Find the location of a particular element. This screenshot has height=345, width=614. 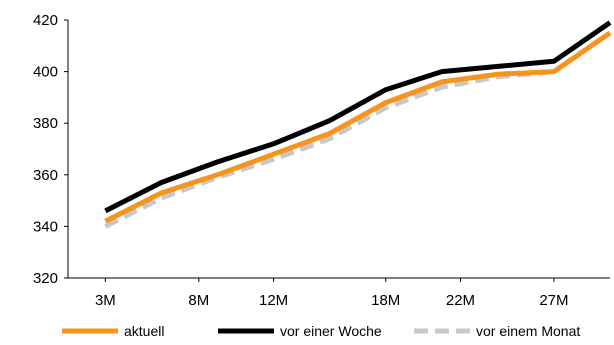

legend-label-aktuell: aktuell is located at coordinates (144, 331).